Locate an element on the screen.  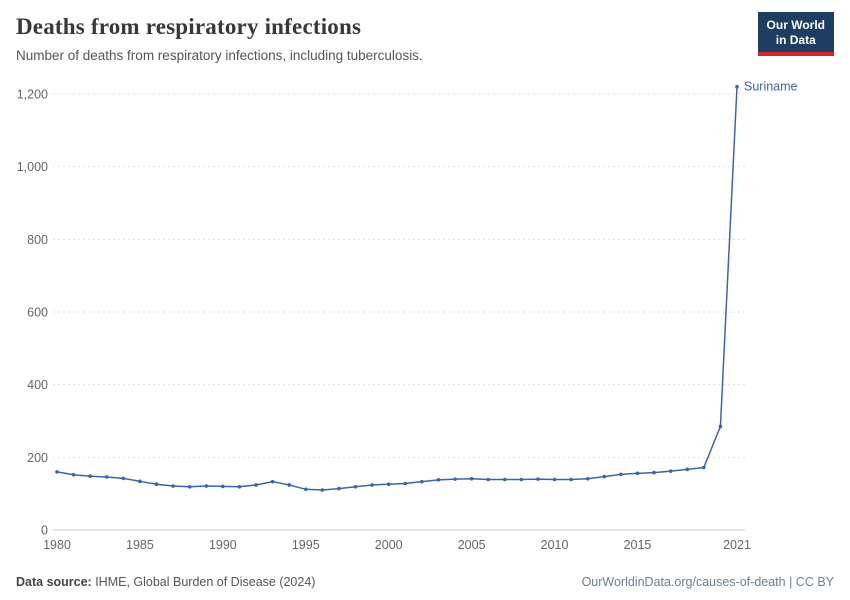
y-tick-label: 200 is located at coordinates (37, 458).